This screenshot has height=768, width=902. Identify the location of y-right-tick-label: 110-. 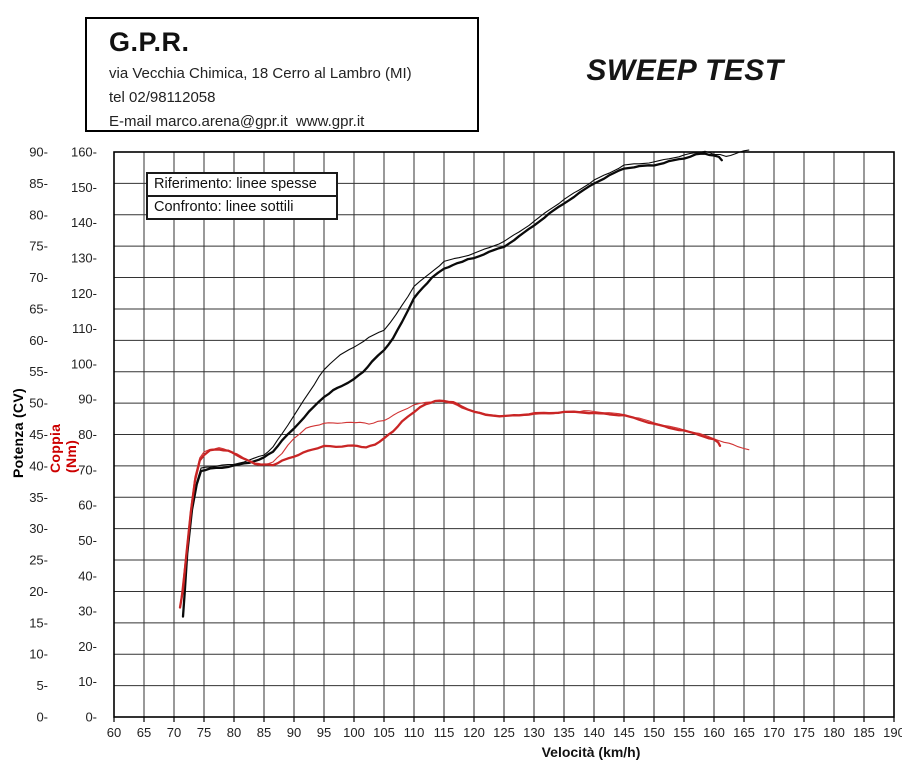
(84, 328).